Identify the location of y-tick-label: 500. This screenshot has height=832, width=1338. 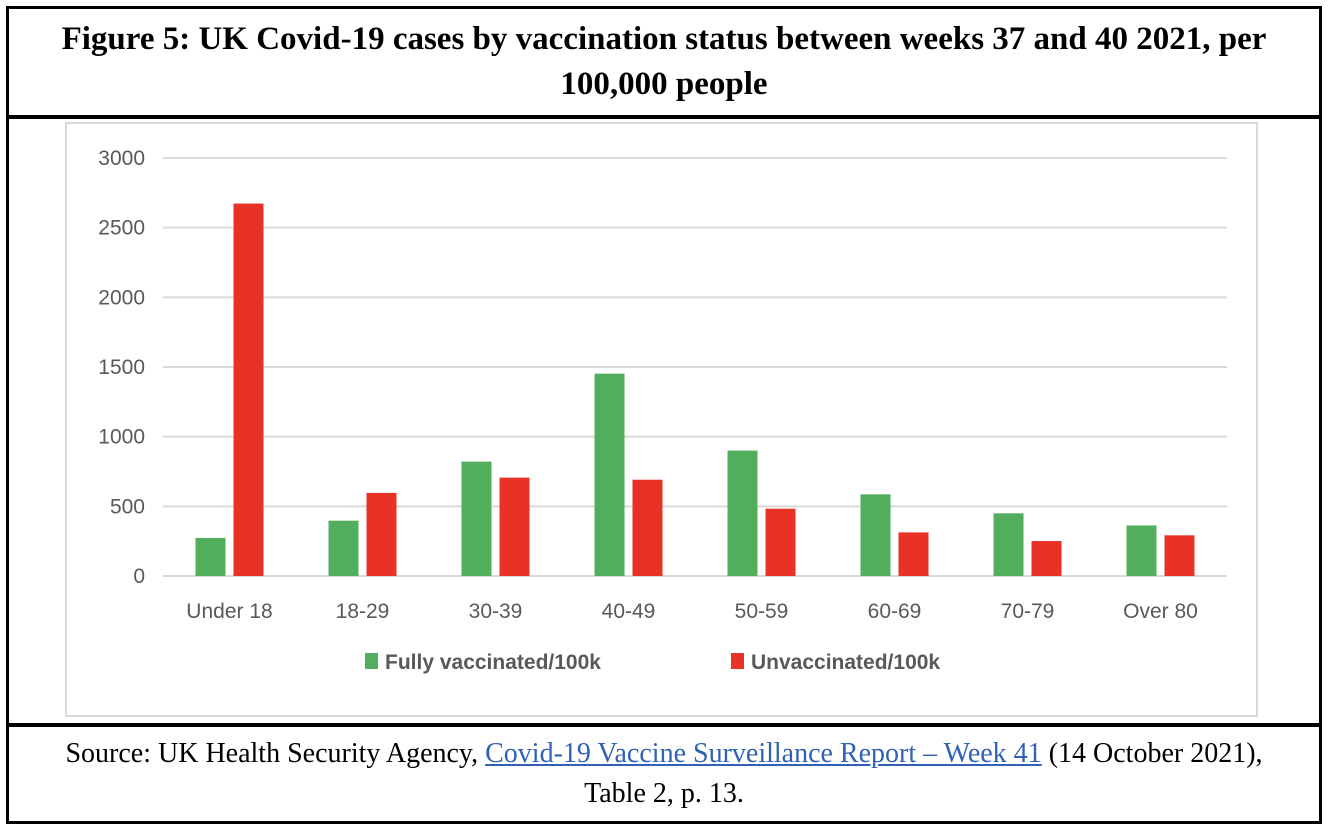
(127, 506).